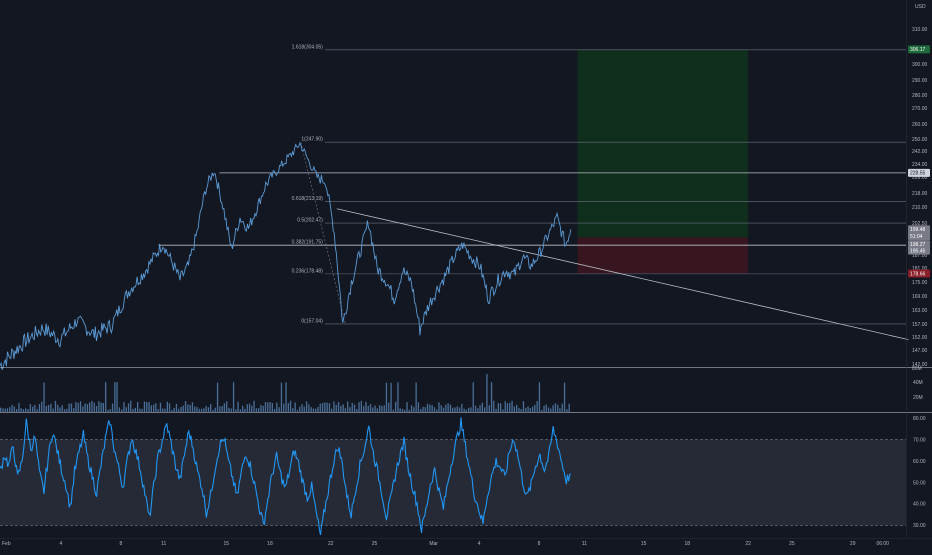  What do you see at coordinates (307, 47) in the screenshot?
I see `fib-level-label: 1.618(304.05)` at bounding box center [307, 47].